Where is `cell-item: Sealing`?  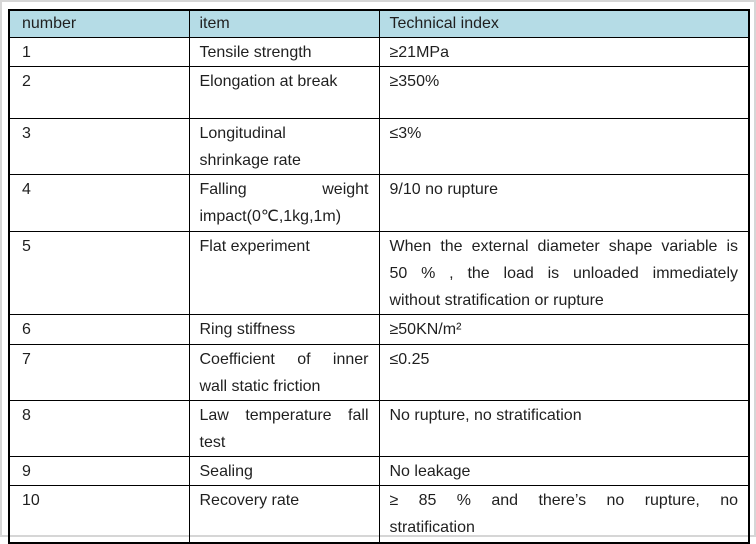
cell-item: Sealing is located at coordinates (284, 471).